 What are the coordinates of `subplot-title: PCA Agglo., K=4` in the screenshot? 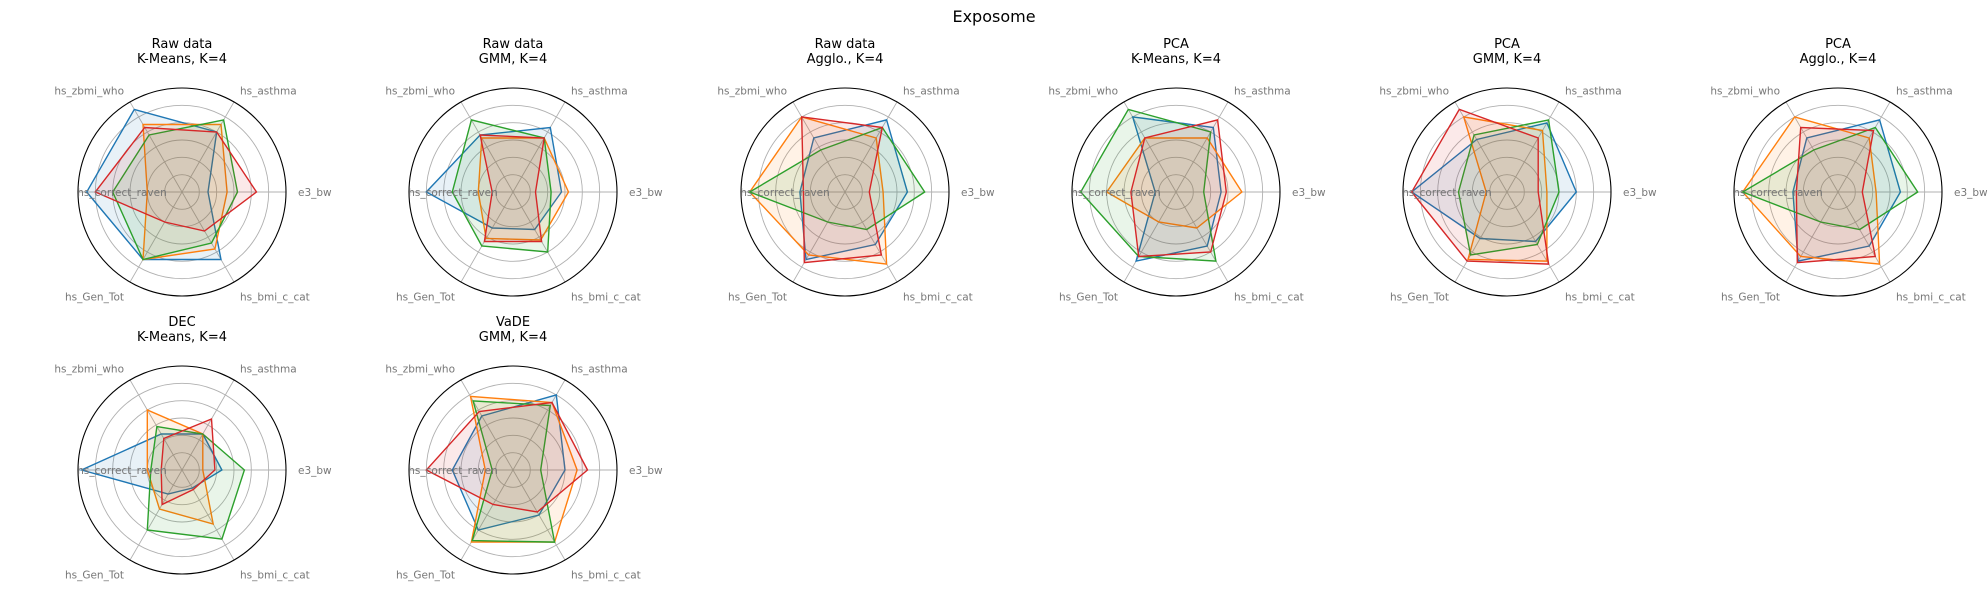 It's located at (1838, 52).